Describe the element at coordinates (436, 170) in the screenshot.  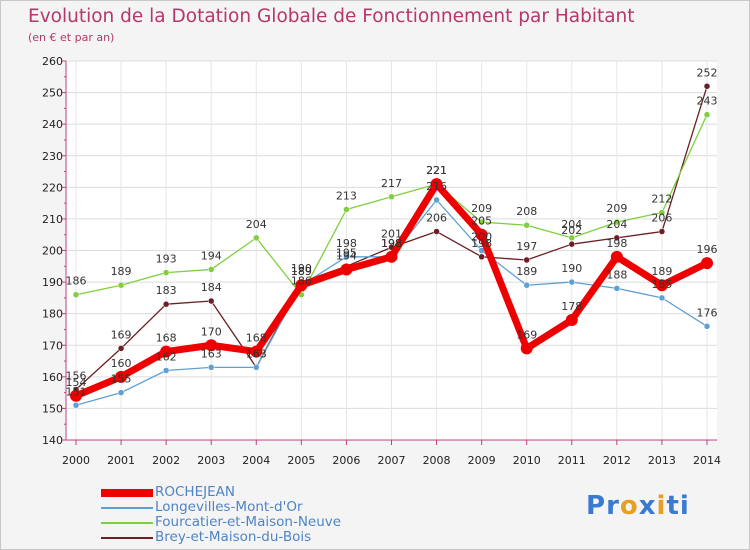
I see `data-label: 221` at that location.